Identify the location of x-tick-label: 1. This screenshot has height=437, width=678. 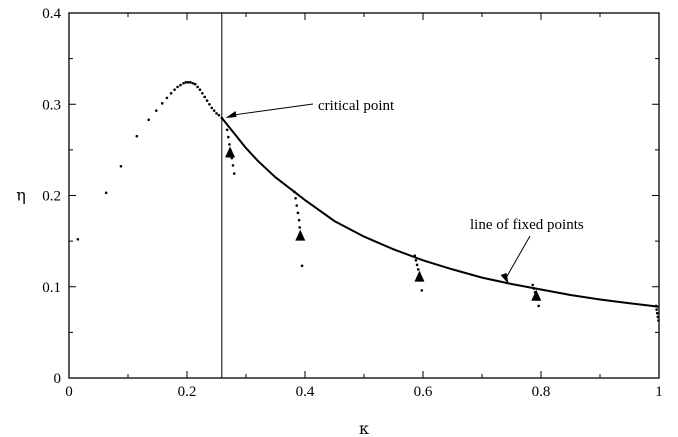
(659, 392).